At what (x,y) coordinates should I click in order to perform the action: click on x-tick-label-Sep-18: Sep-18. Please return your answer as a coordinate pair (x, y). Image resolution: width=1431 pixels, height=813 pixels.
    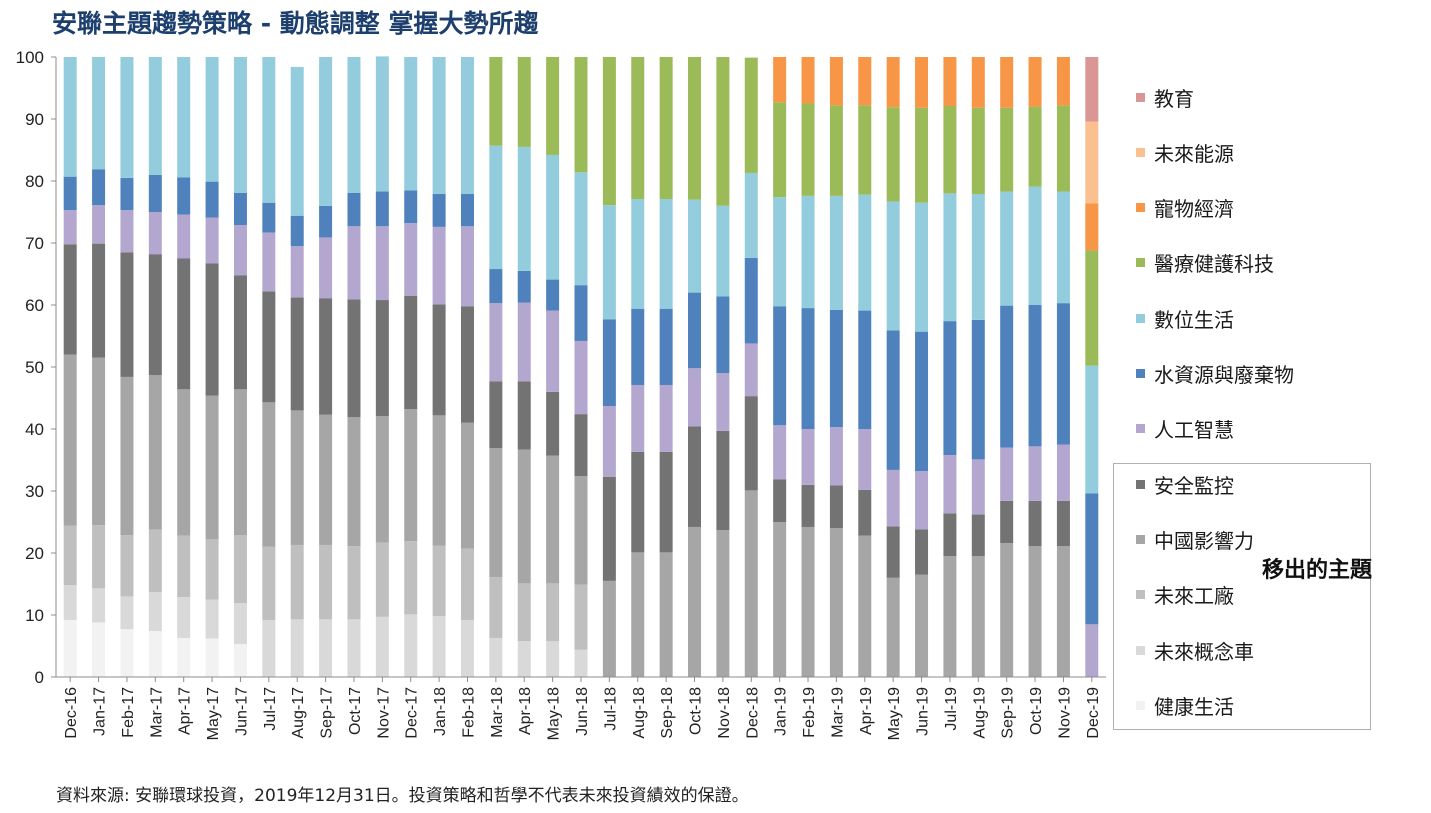
    Looking at the image, I should click on (667, 713).